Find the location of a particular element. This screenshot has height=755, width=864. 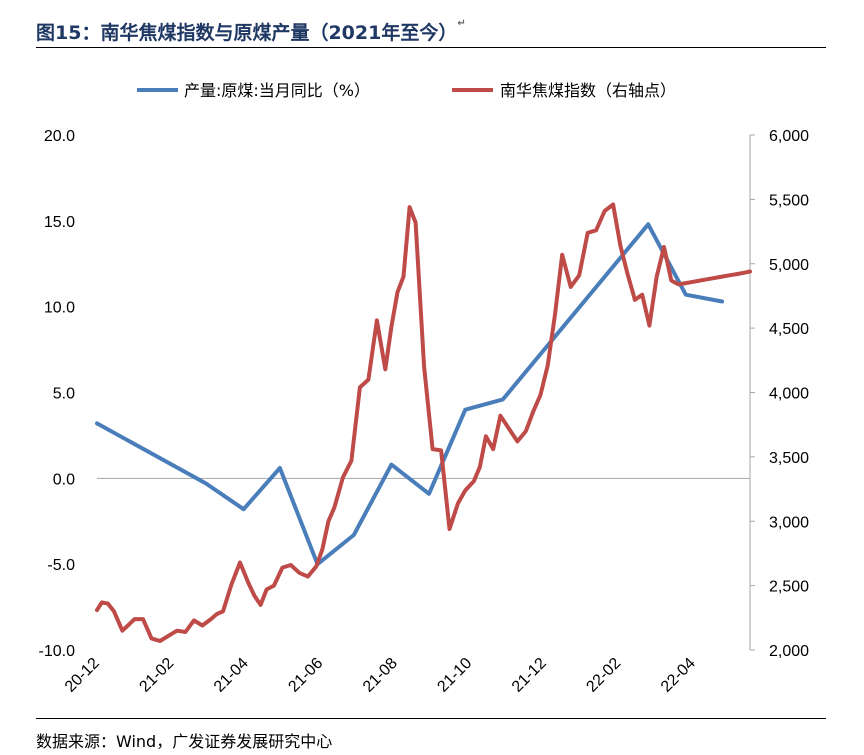

x-tick-label: 21-04 is located at coordinates (231, 675).